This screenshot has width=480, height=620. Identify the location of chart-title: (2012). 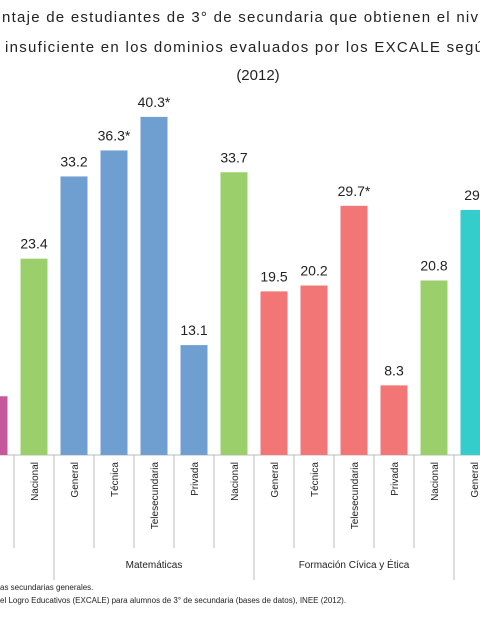
(257, 75).